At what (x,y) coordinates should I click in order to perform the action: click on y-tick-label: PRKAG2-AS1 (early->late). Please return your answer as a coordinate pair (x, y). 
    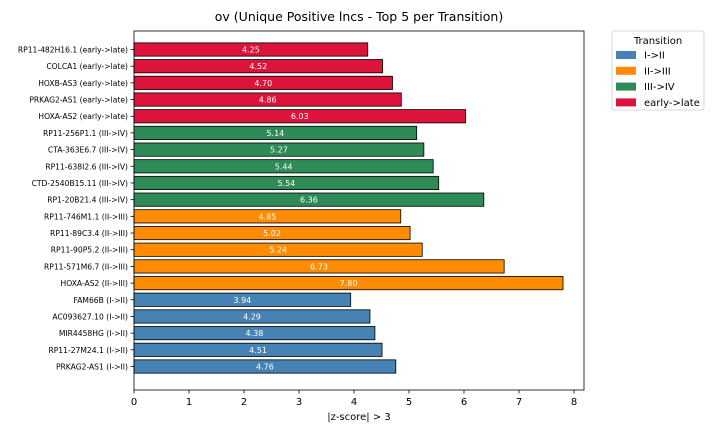
    Looking at the image, I should click on (78, 100).